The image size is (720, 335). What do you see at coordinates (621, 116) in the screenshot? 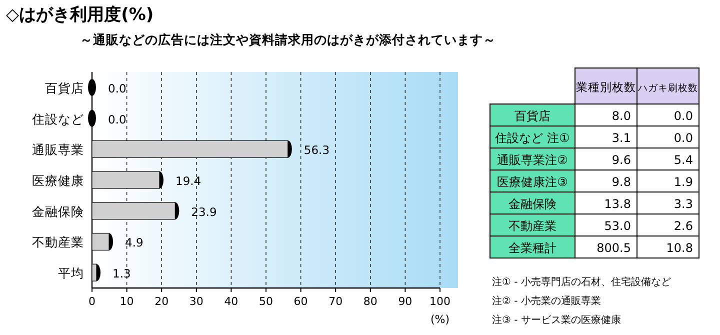
I see `data-label: 8.0` at bounding box center [621, 116].